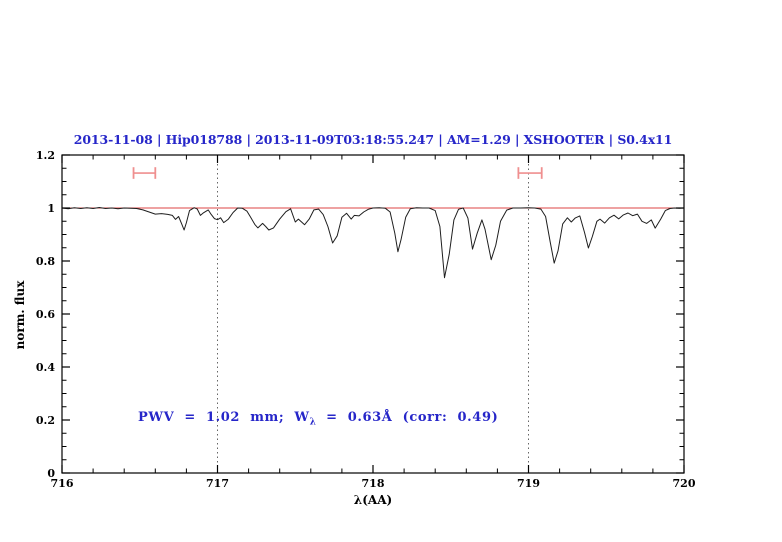  What do you see at coordinates (51, 473) in the screenshot?
I see `y-tick-label: 0` at bounding box center [51, 473].